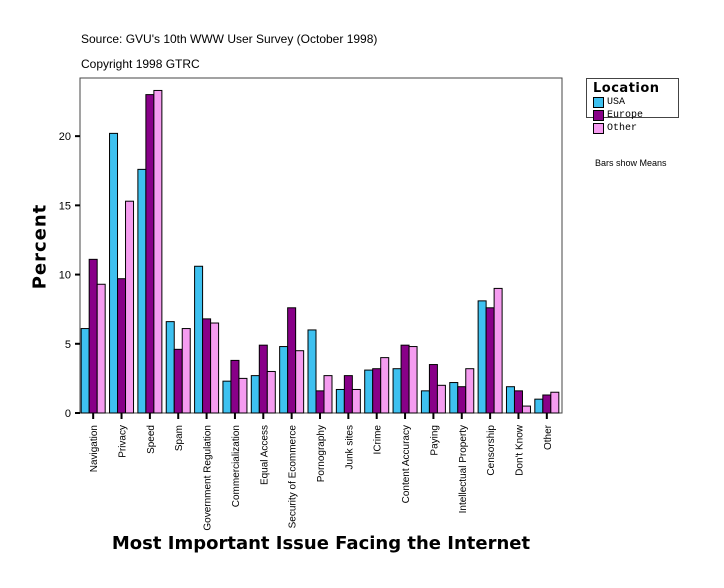 Image resolution: width=724 pixels, height=588 pixels. Describe the element at coordinates (293, 477) in the screenshot. I see `x-tick-label: Security of Ecommerce` at that location.